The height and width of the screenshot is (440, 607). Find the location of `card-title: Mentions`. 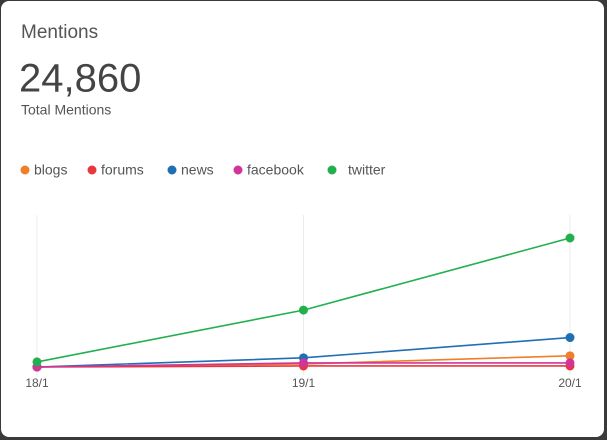

card-title: Mentions is located at coordinates (59, 32).